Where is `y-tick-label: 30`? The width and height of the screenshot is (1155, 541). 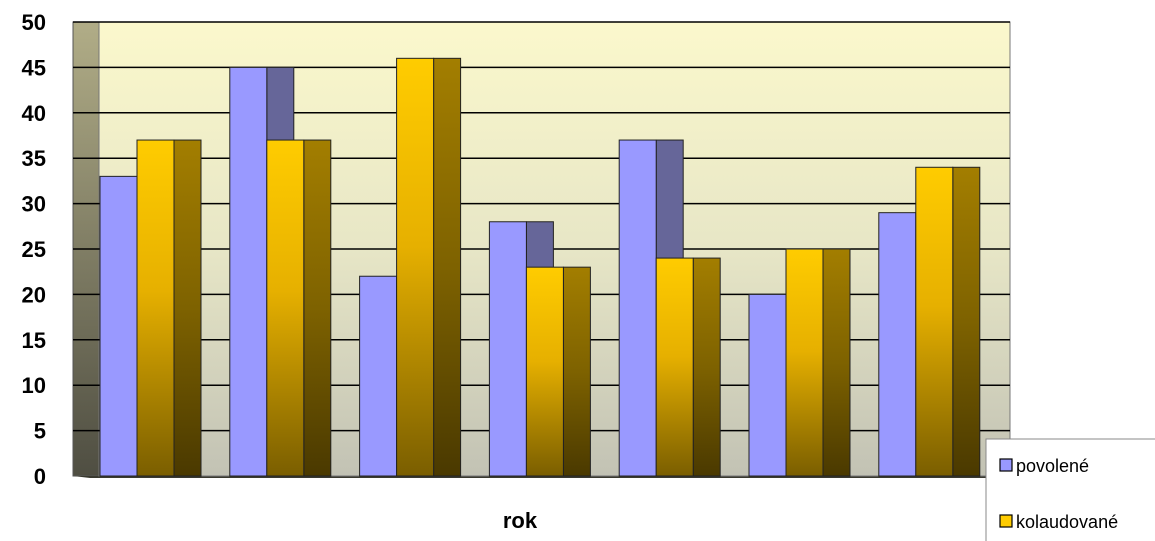
y-tick-label: 30 is located at coordinates (34, 204).